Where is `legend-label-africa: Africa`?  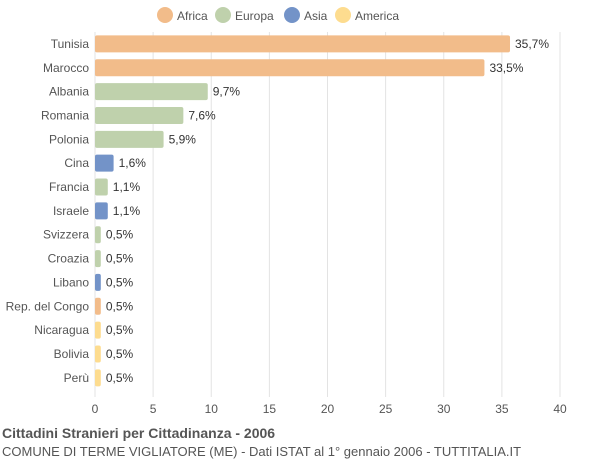 legend-label-africa: Africa is located at coordinates (192, 16).